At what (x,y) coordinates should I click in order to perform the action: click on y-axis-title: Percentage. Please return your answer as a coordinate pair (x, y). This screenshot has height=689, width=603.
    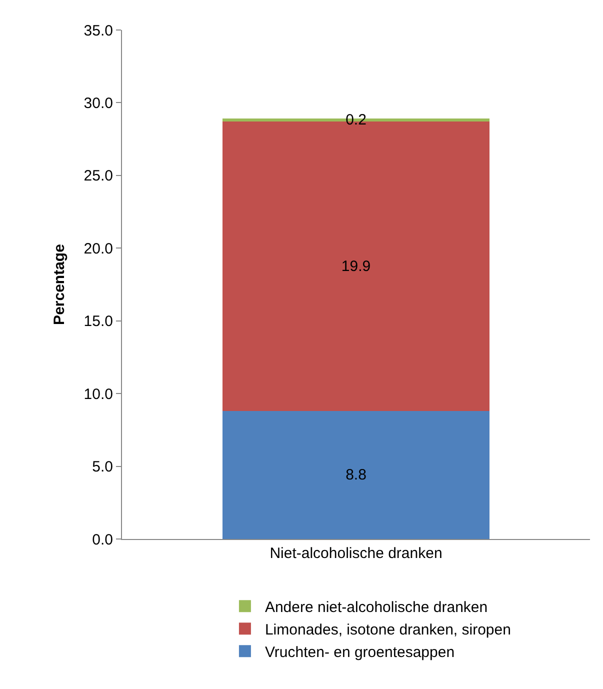
    Looking at the image, I should click on (59, 284).